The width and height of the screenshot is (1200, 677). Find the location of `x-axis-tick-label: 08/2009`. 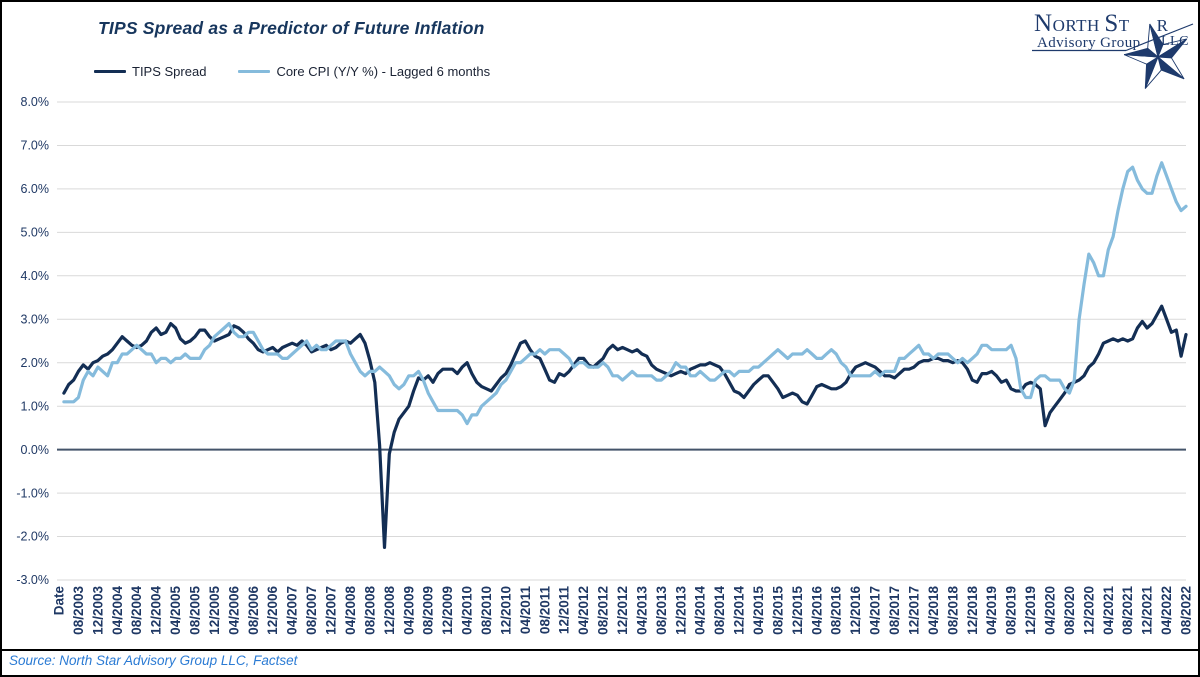

x-axis-tick-label: 08/2009 is located at coordinates (428, 610).